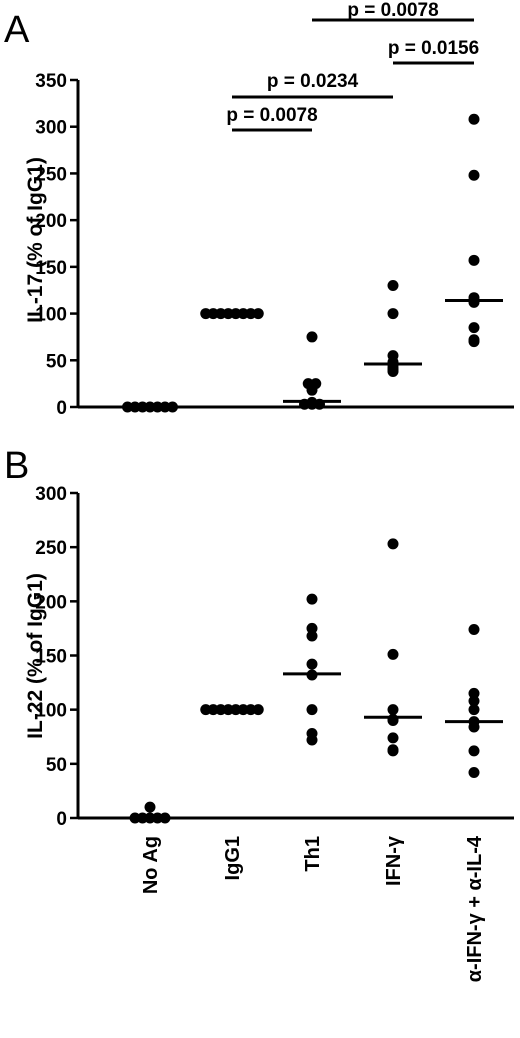 Image resolution: width=520 pixels, height=1038 pixels. I want to click on panel-b-letter: B, so click(16, 466).